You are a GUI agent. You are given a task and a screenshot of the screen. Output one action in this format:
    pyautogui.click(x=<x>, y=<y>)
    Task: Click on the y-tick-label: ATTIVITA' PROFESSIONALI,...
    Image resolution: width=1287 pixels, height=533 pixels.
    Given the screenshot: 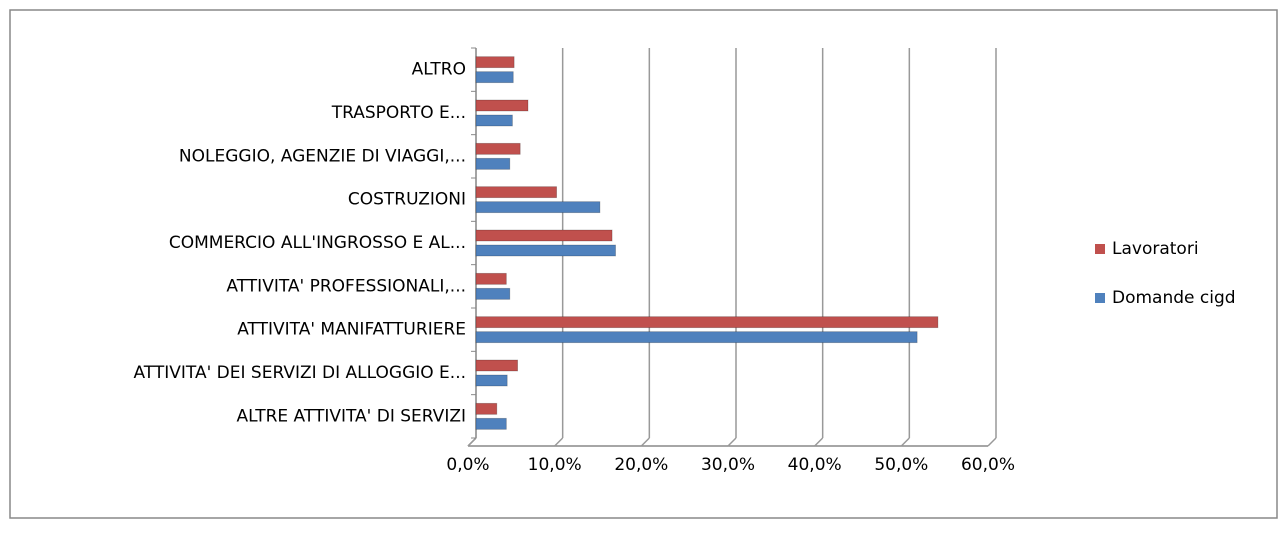 What is the action you would take?
    pyautogui.click(x=346, y=286)
    